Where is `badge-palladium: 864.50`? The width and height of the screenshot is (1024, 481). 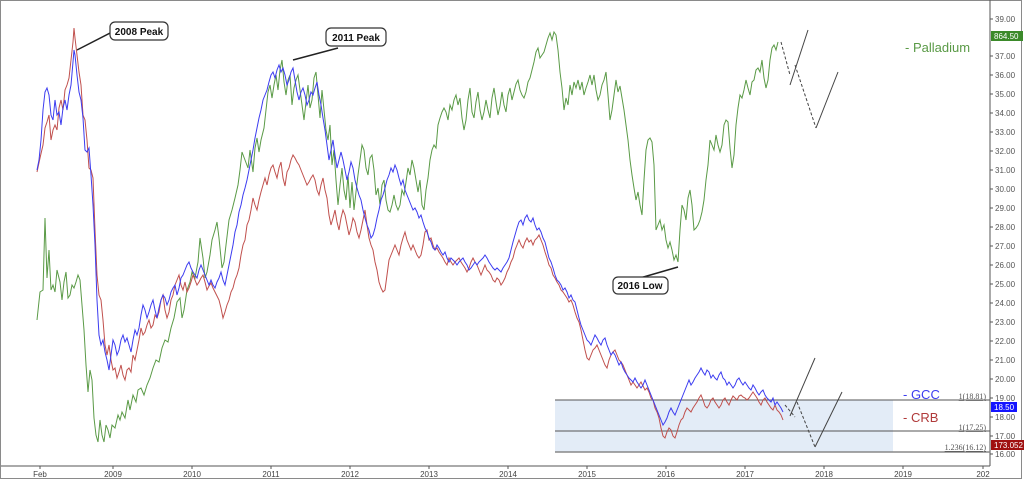 badge-palladium: 864.50 is located at coordinates (1007, 36).